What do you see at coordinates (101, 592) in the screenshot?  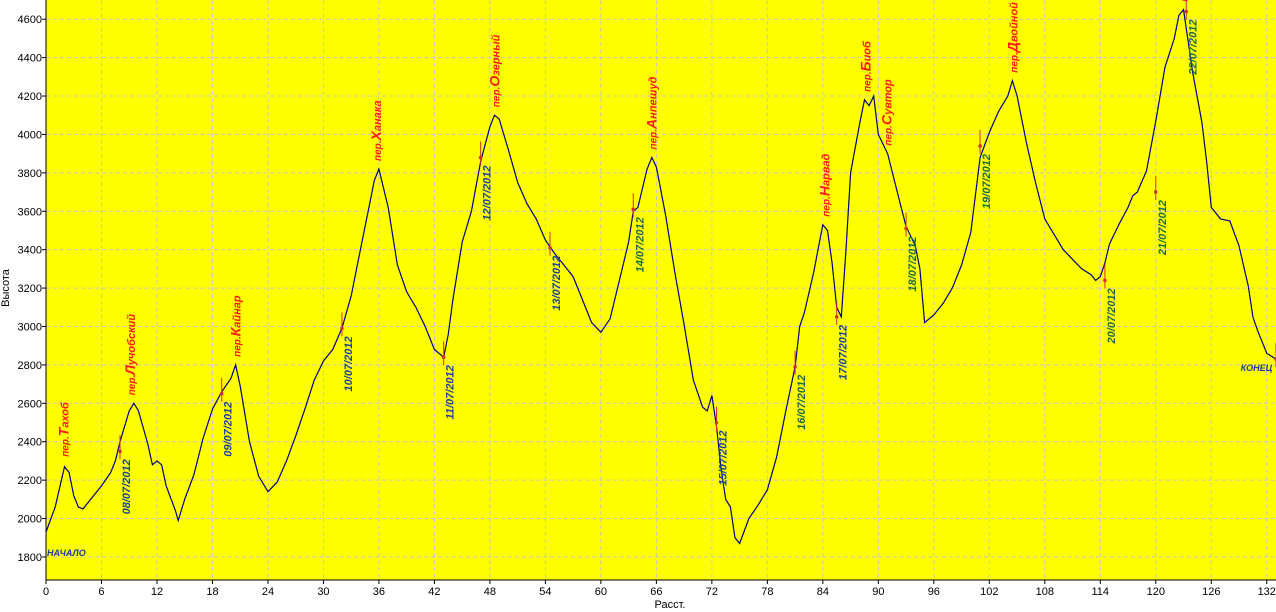 I see `x-tick-label: 6` at bounding box center [101, 592].